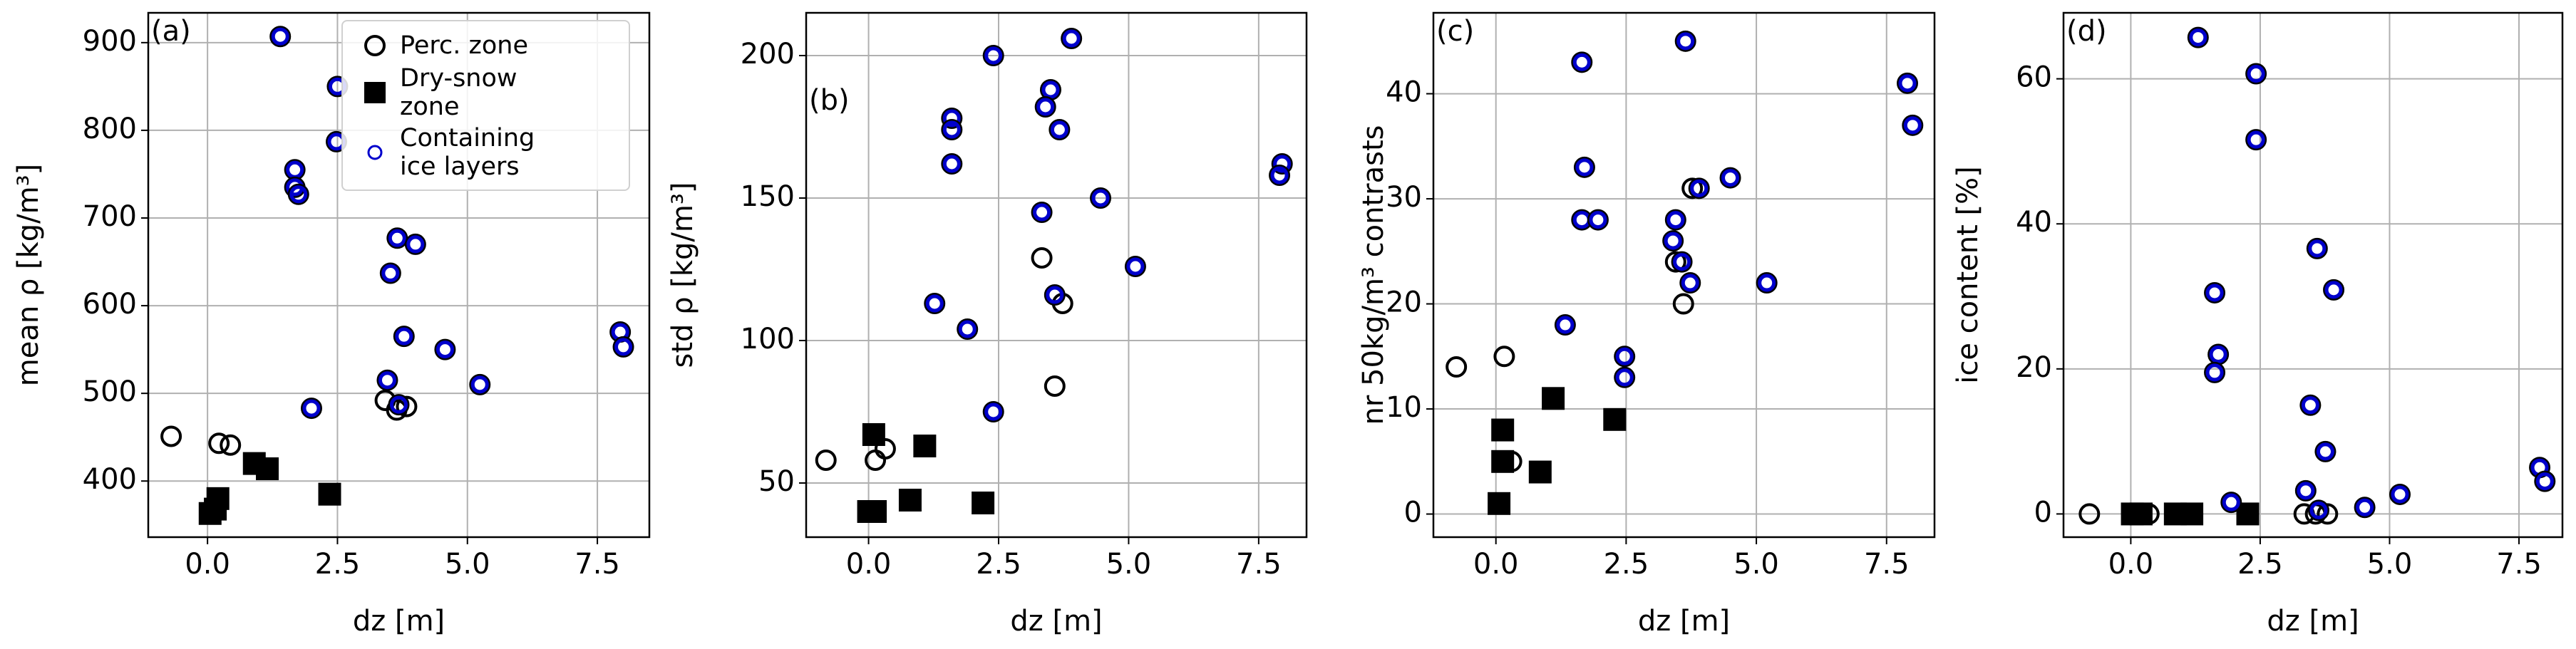 This screenshot has width=2576, height=649. What do you see at coordinates (375, 45) in the screenshot?
I see `legend-marker` at bounding box center [375, 45].